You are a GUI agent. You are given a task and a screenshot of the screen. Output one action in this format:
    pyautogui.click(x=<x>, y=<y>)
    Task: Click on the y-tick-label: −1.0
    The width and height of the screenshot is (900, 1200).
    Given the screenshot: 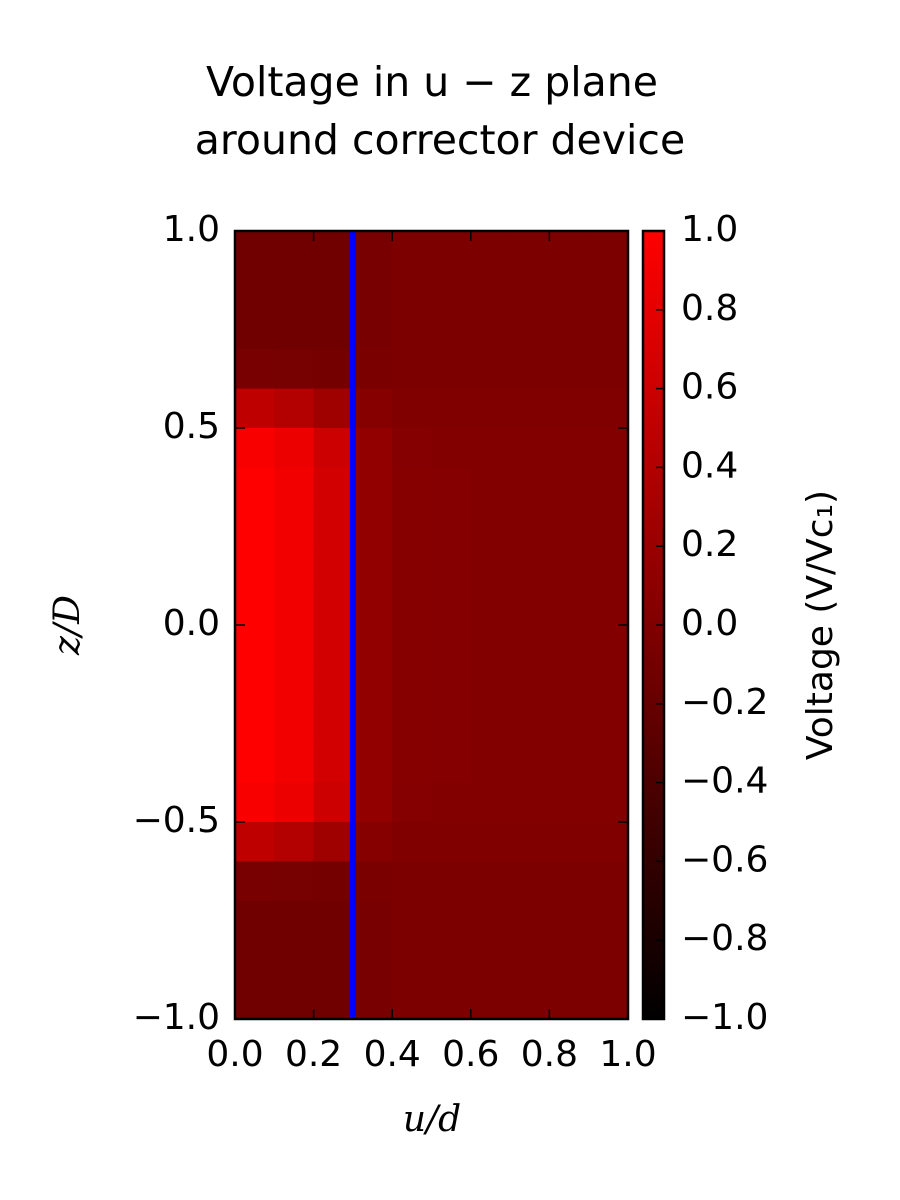 What is the action you would take?
    pyautogui.click(x=176, y=1017)
    